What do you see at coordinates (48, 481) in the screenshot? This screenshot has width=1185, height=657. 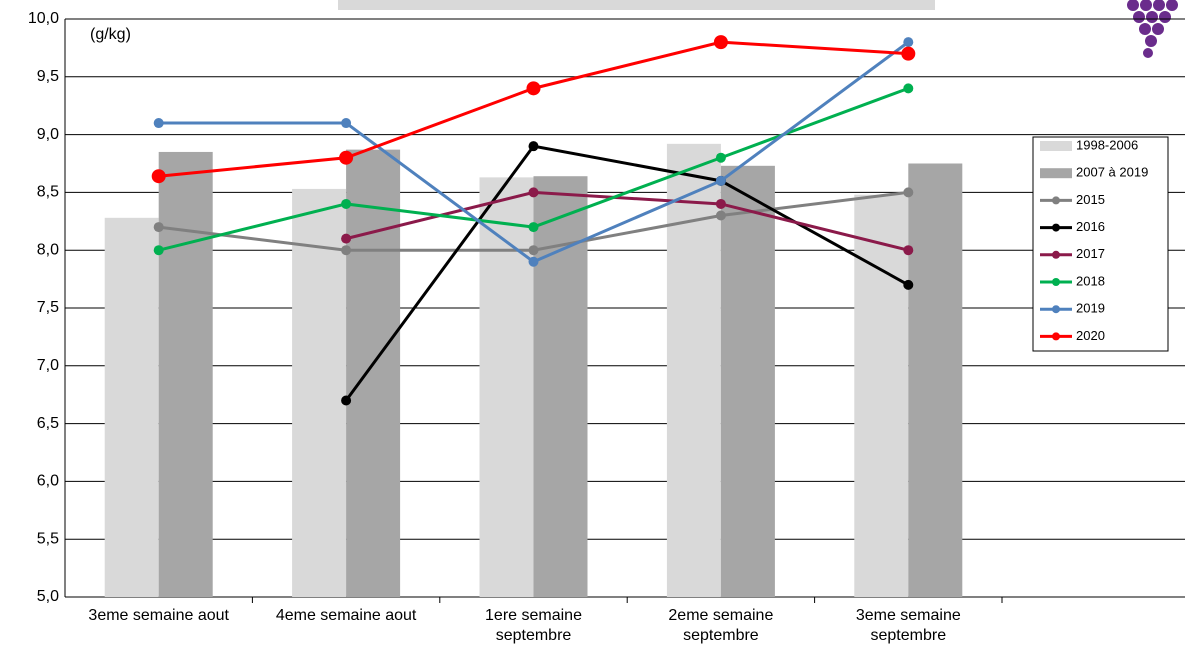 I see `y-tick-label: 6,0` at bounding box center [48, 481].